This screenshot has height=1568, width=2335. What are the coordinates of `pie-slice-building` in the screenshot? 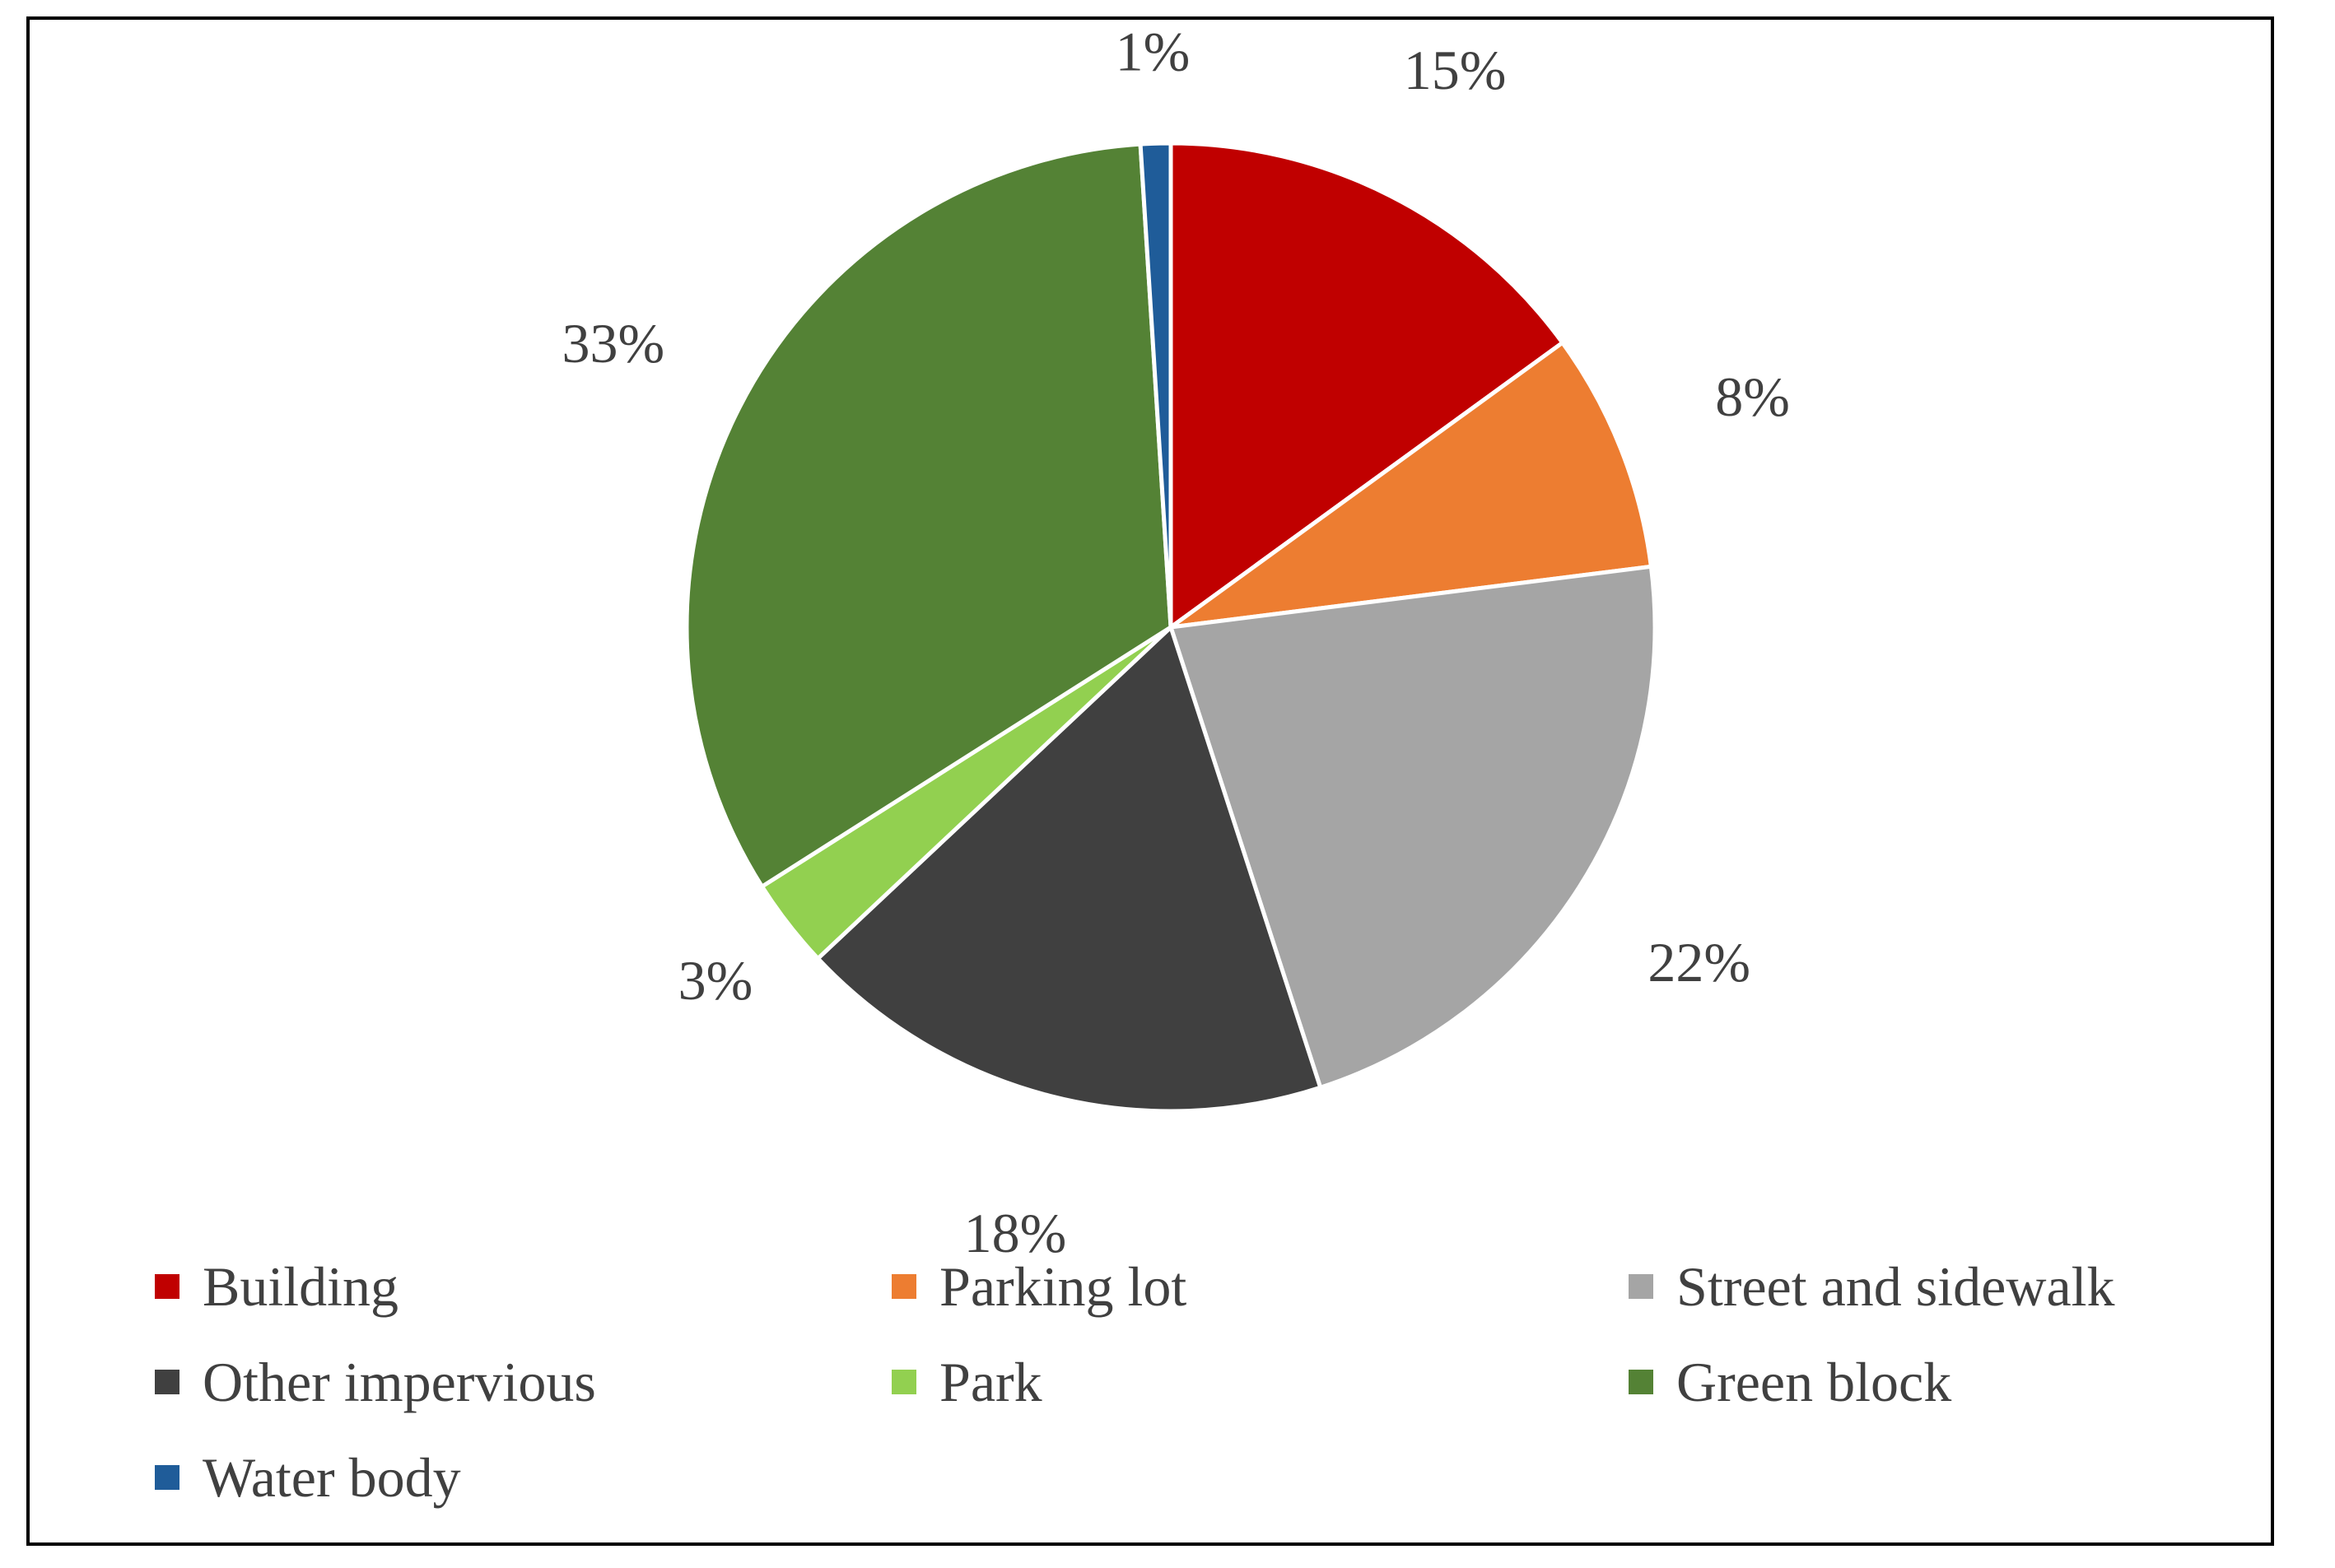 It's located at (1366, 385).